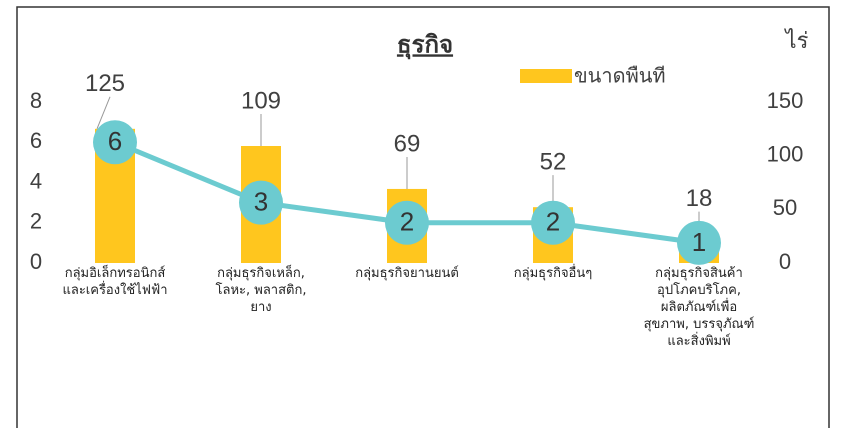 The height and width of the screenshot is (428, 846). What do you see at coordinates (261, 290) in the screenshot?
I see `x-tick-label: กลุ่มธุรกิจเหล็ก, โลหะ, พลาสติก, ยาง` at bounding box center [261, 290].